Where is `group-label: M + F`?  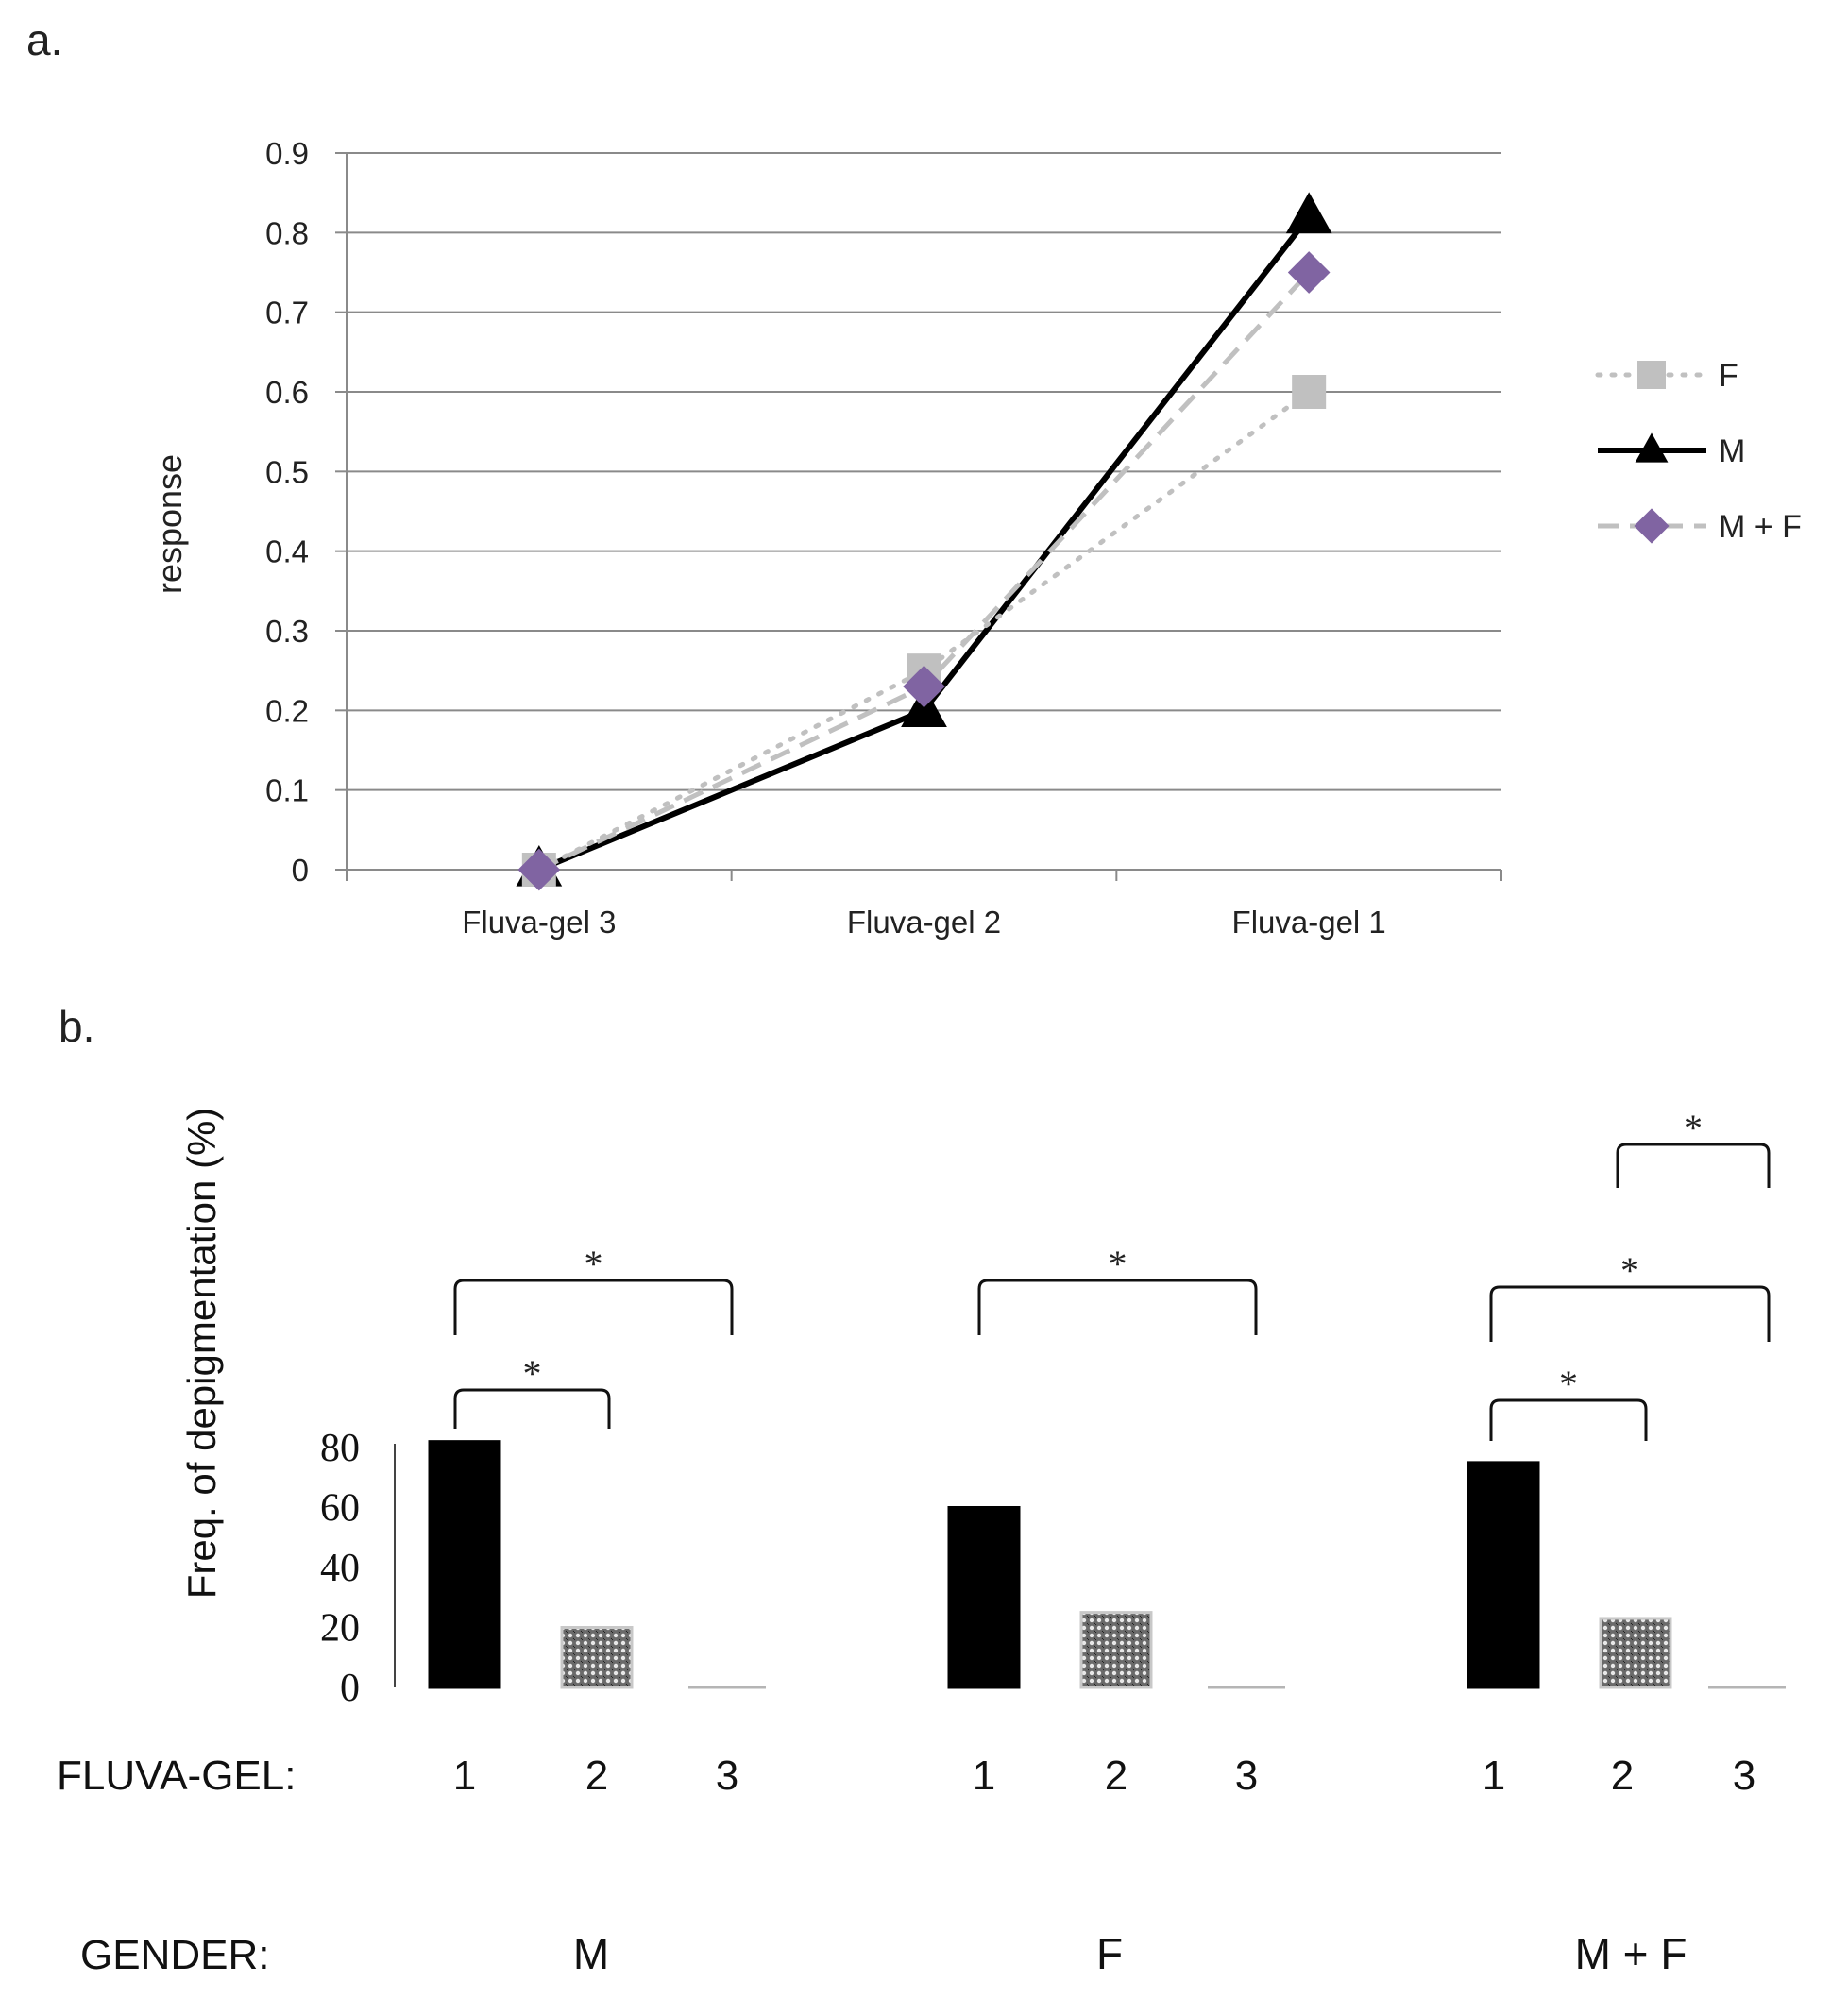 group-label: M + F is located at coordinates (1631, 1953).